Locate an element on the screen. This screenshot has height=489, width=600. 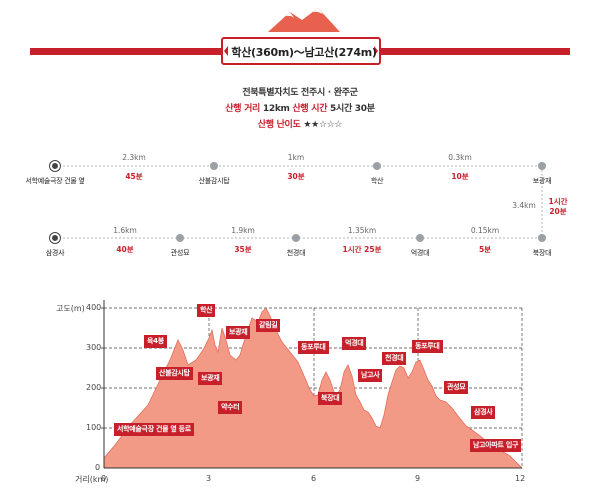
region-text: 전북특별자치도 전주시 · 완주군 is located at coordinates (300, 93).